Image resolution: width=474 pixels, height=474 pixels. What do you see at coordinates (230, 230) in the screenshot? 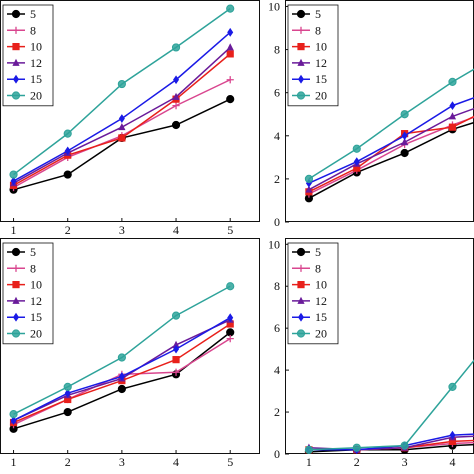
I see `x-tick-label: 5` at bounding box center [230, 230].